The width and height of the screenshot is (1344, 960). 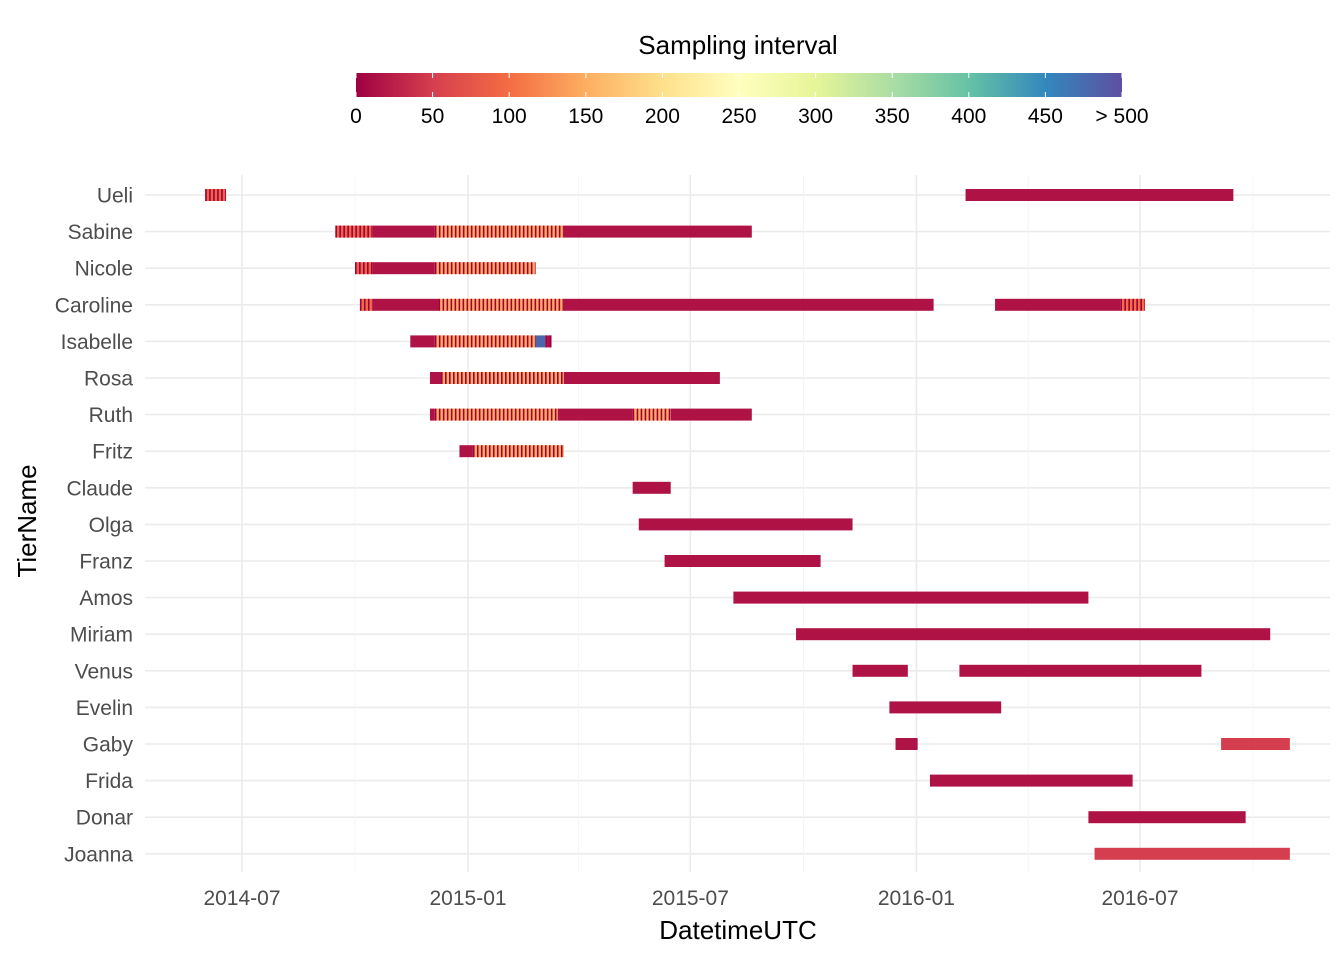 I want to click on x-tick-label-2016-07: 2016-07, so click(x=1139, y=898).